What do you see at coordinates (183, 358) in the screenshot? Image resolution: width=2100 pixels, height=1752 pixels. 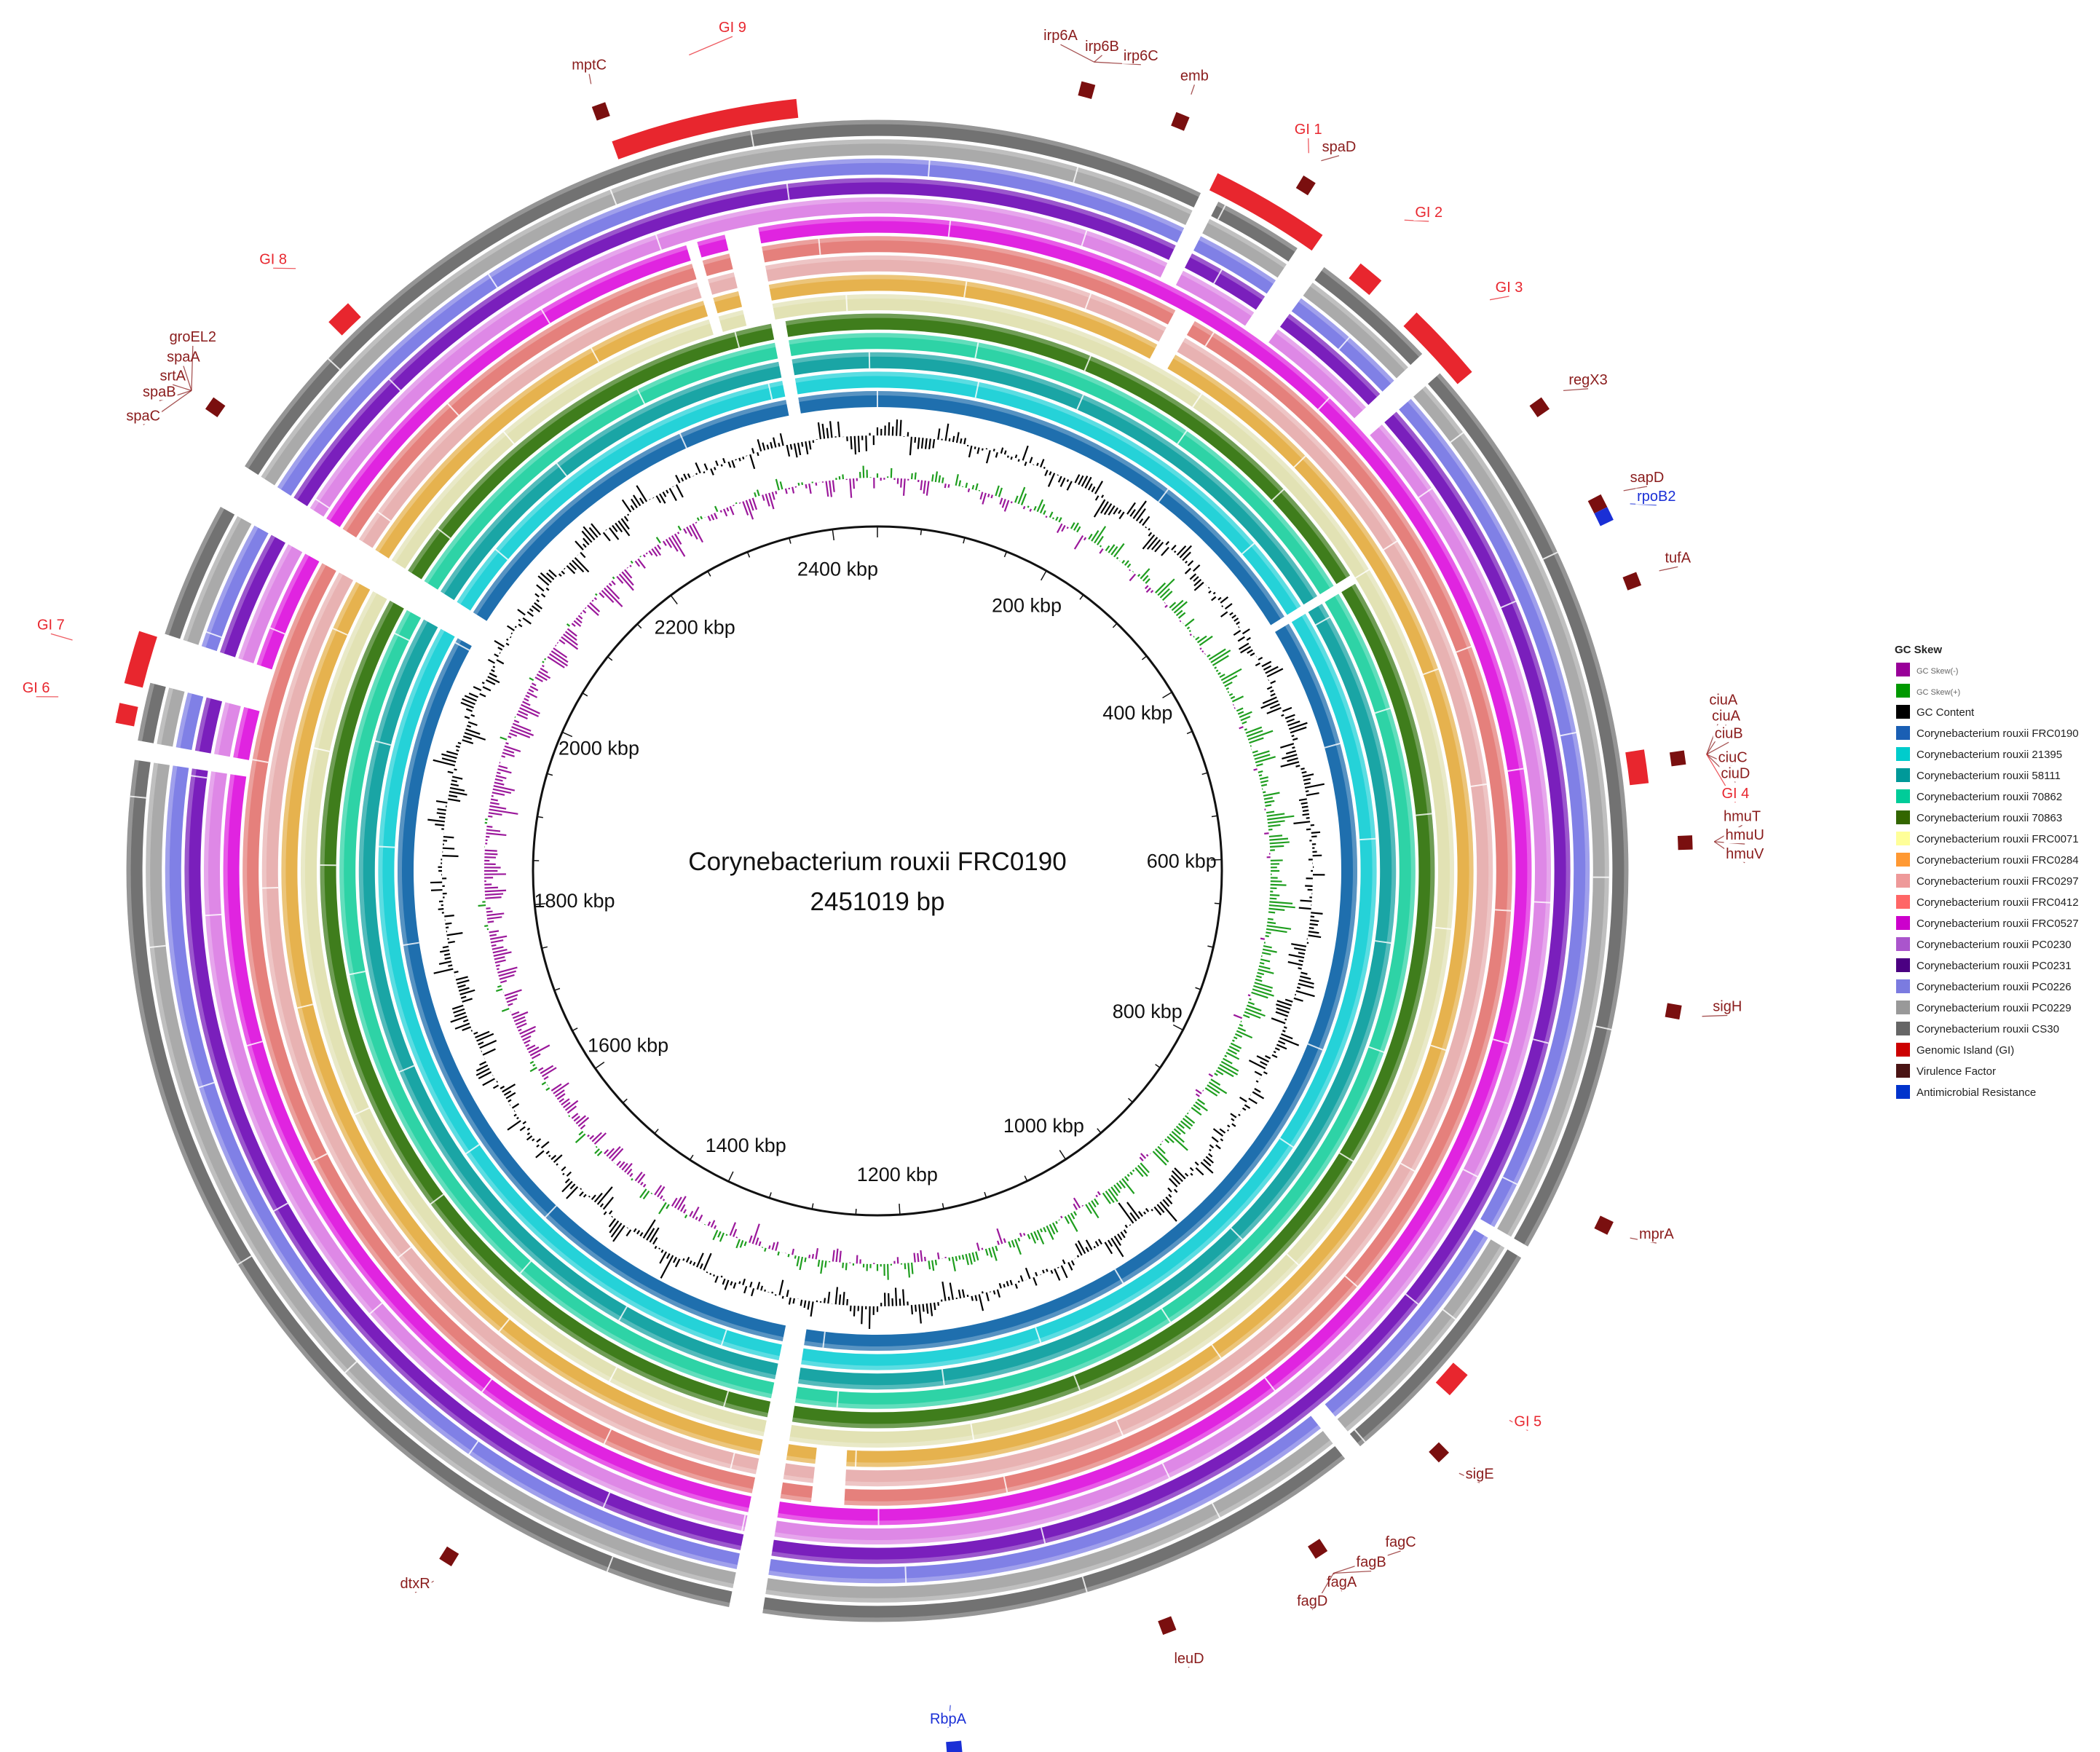 I see `feature-label-spaa: spaA` at bounding box center [183, 358].